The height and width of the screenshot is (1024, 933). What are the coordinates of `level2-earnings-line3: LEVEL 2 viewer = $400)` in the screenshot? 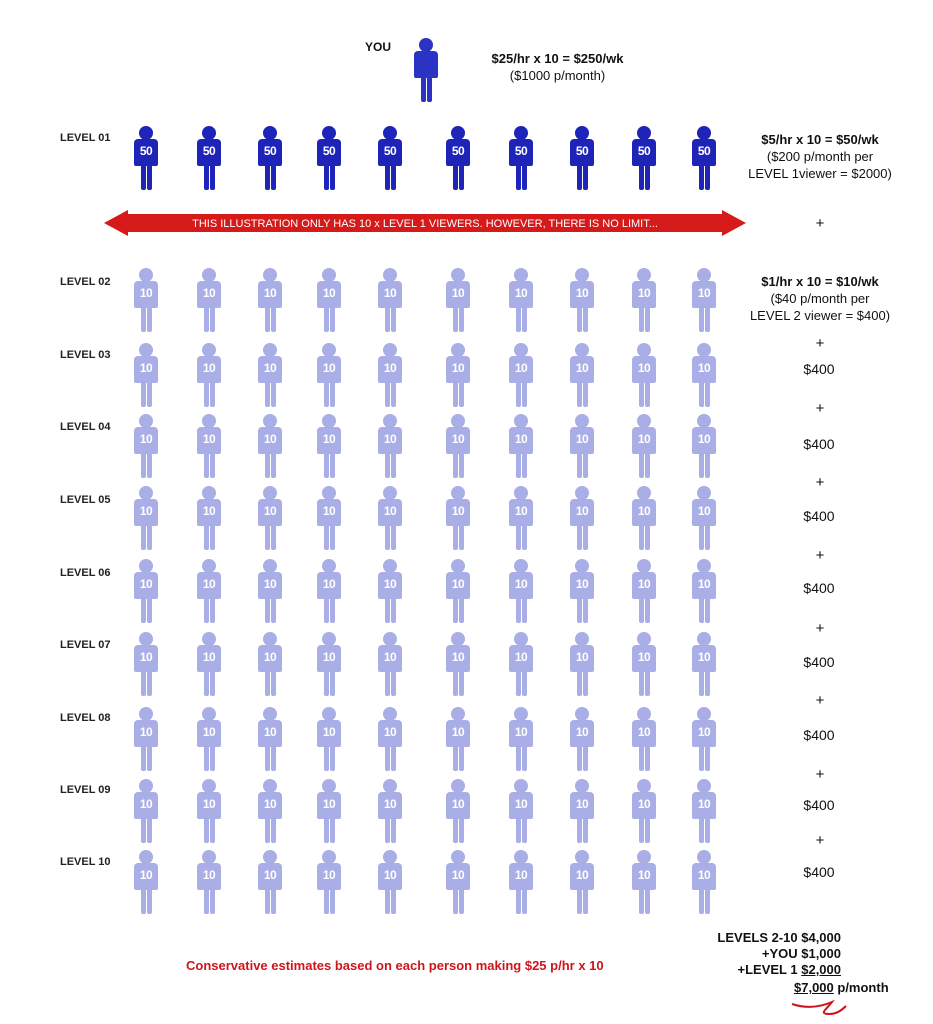 It's located at (820, 315).